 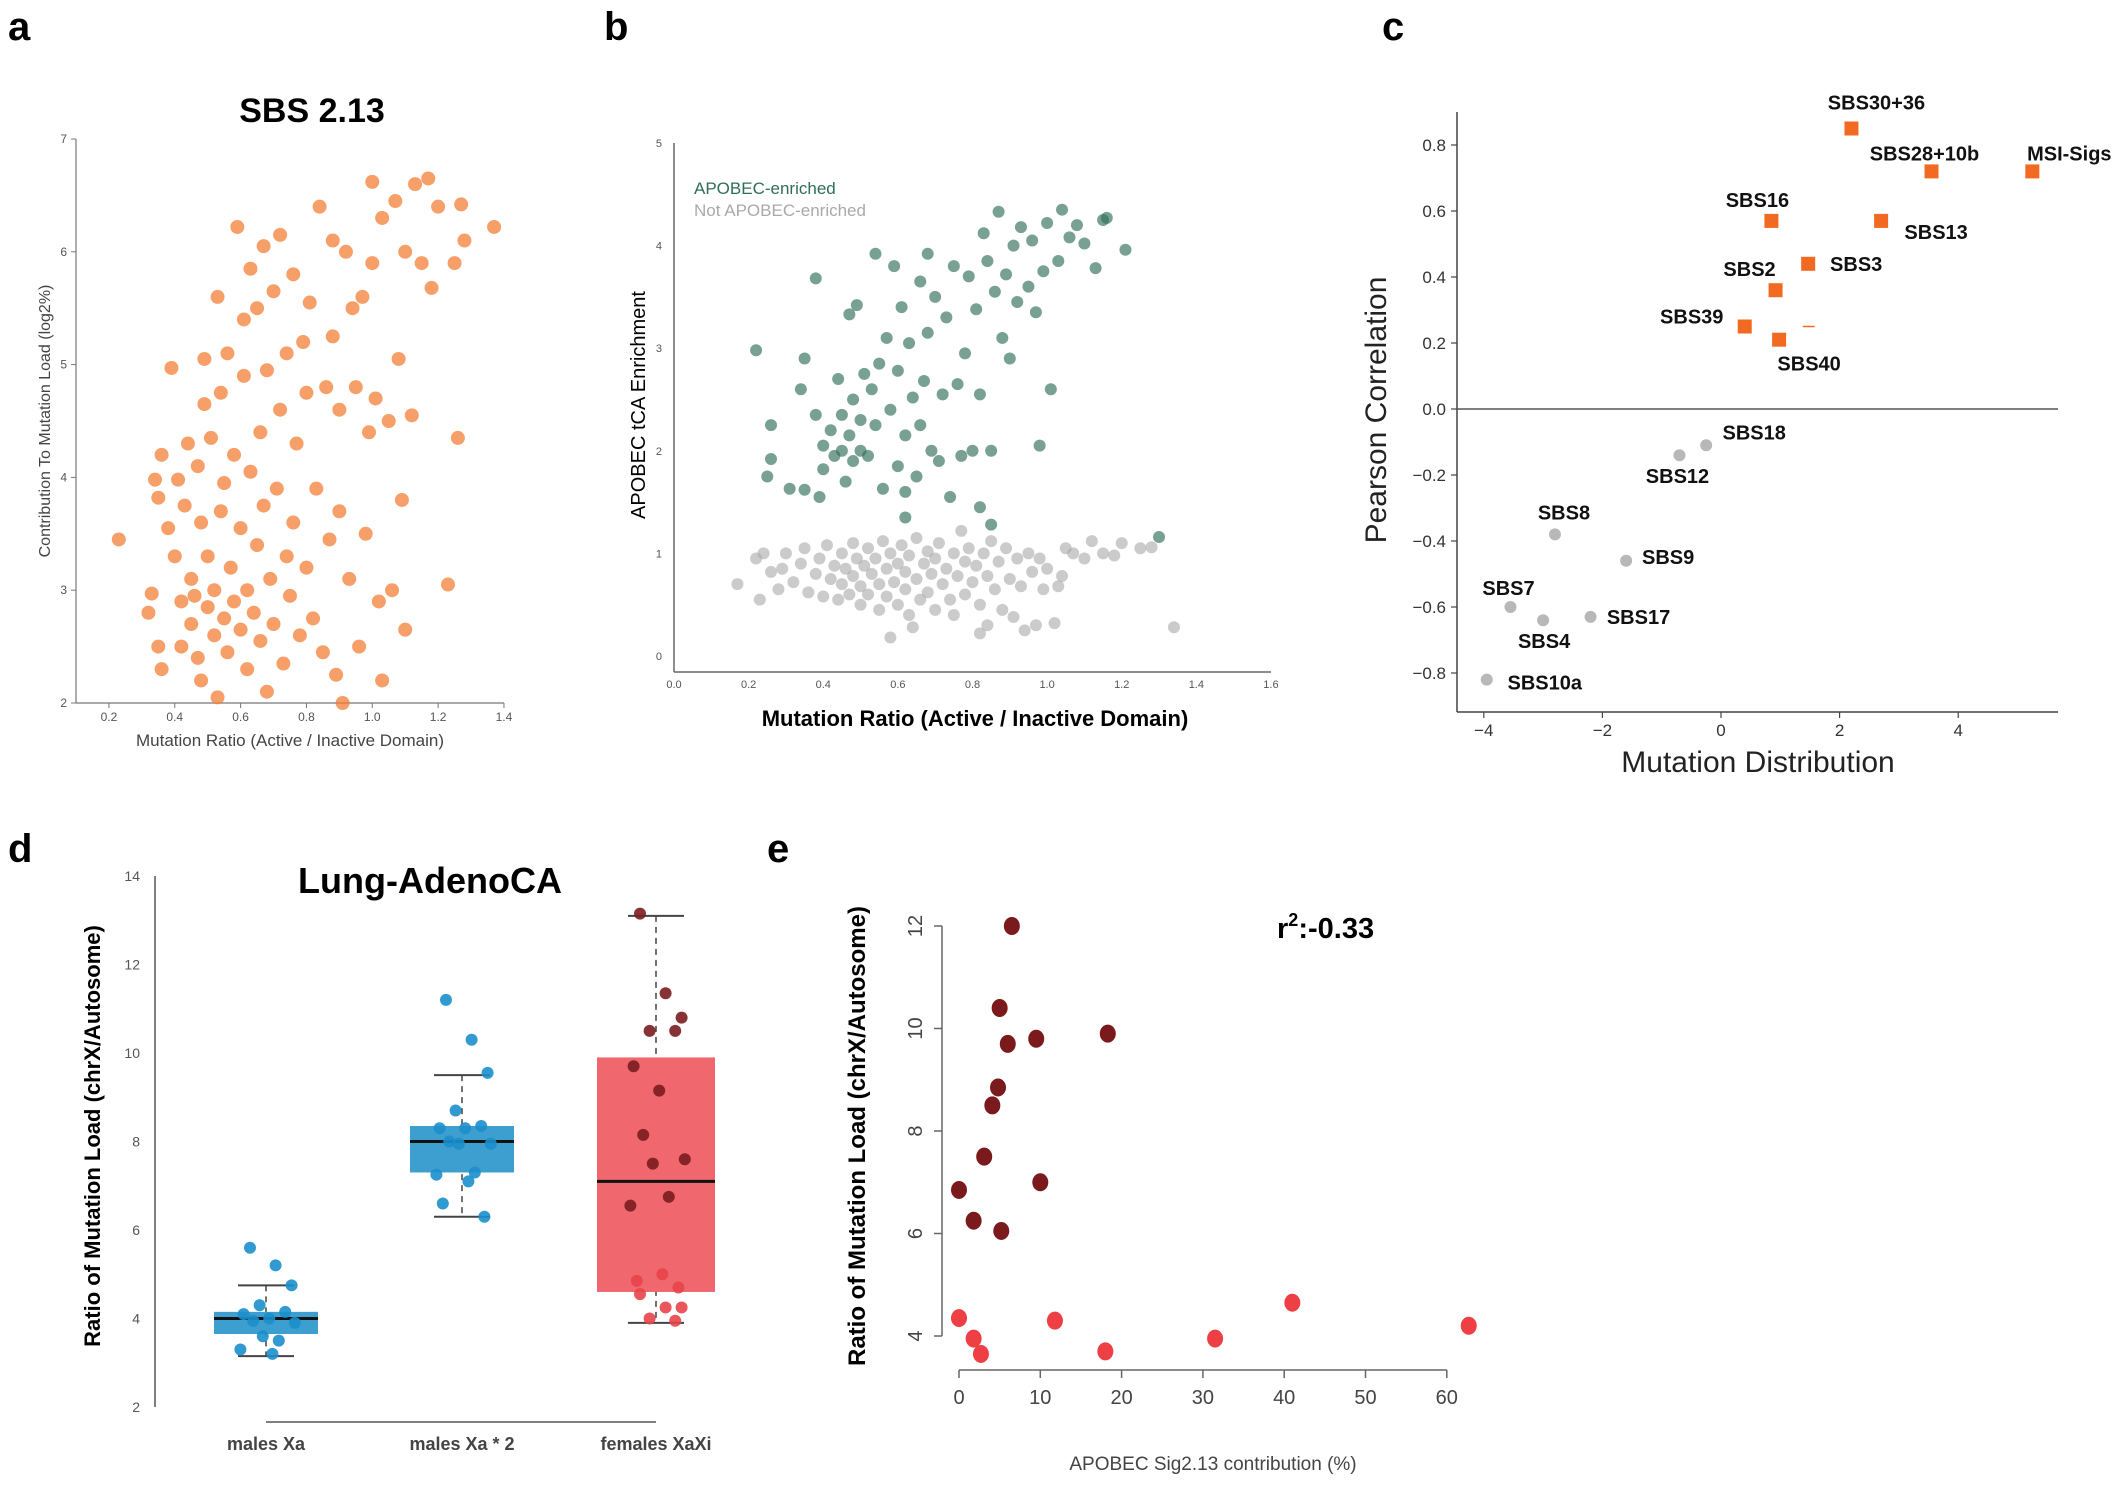 I want to click on panel-c-point-square, so click(x=1744, y=326).